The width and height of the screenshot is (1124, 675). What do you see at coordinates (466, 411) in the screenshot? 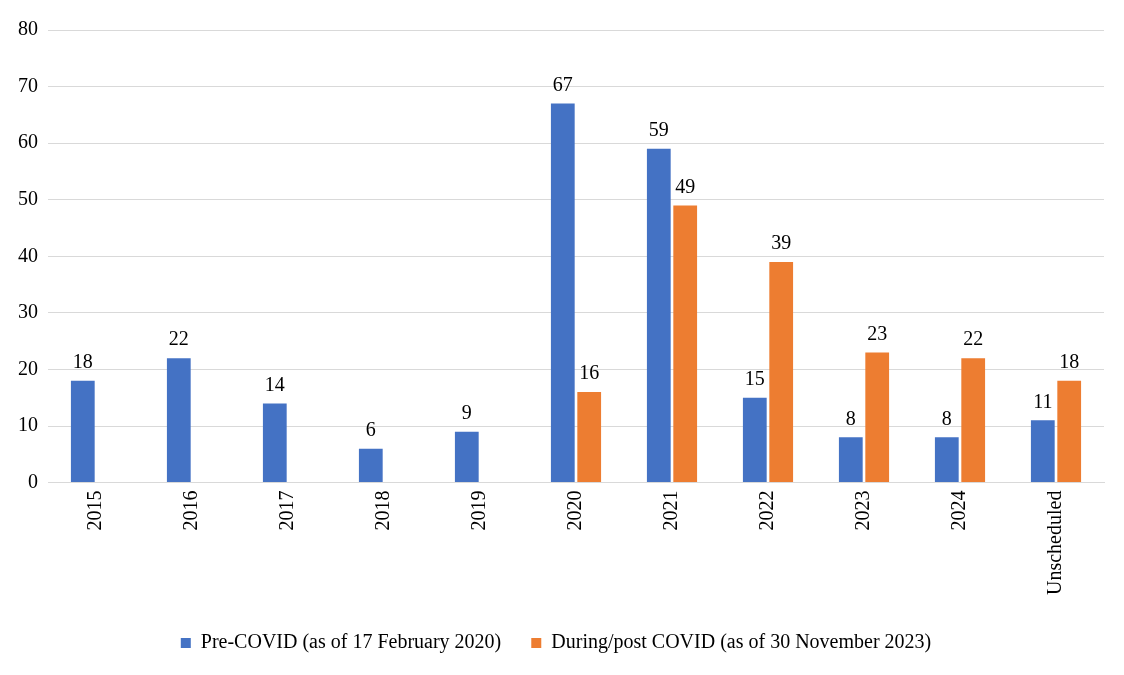
I see `data-label: 9` at bounding box center [466, 411].